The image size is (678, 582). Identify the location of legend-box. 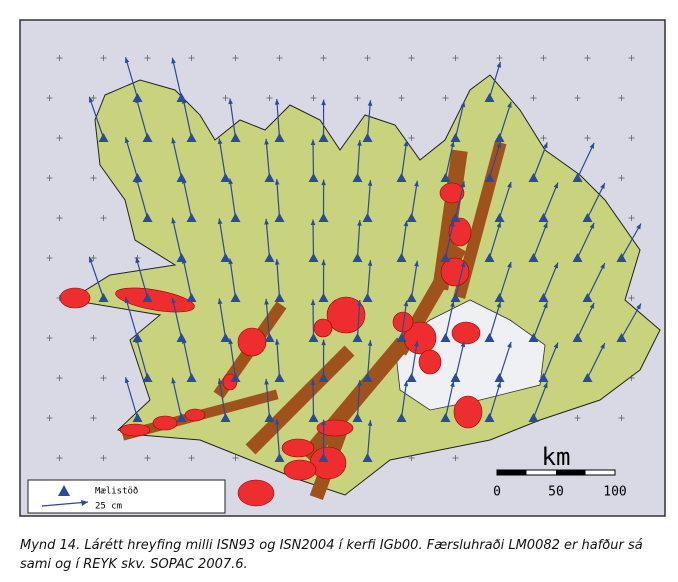
(126, 496).